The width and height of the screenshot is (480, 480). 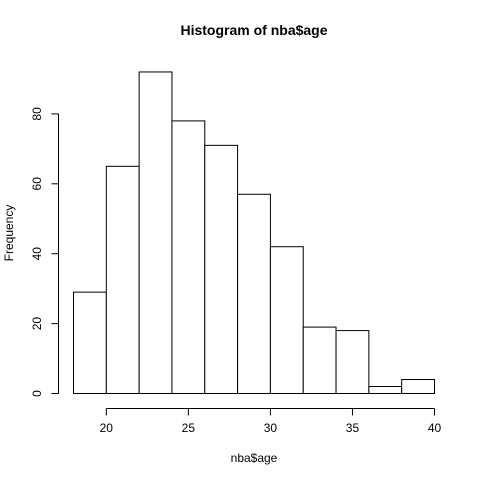 I want to click on x-tick-label-35: 35, so click(x=353, y=428).